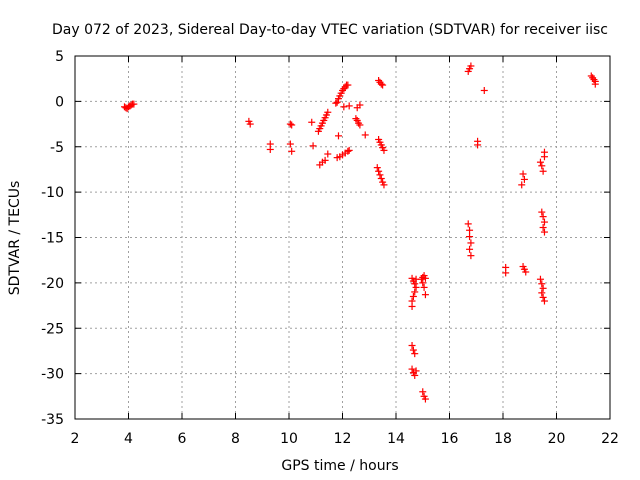 Image resolution: width=640 pixels, height=480 pixels. I want to click on x-tick-label: 22, so click(610, 439).